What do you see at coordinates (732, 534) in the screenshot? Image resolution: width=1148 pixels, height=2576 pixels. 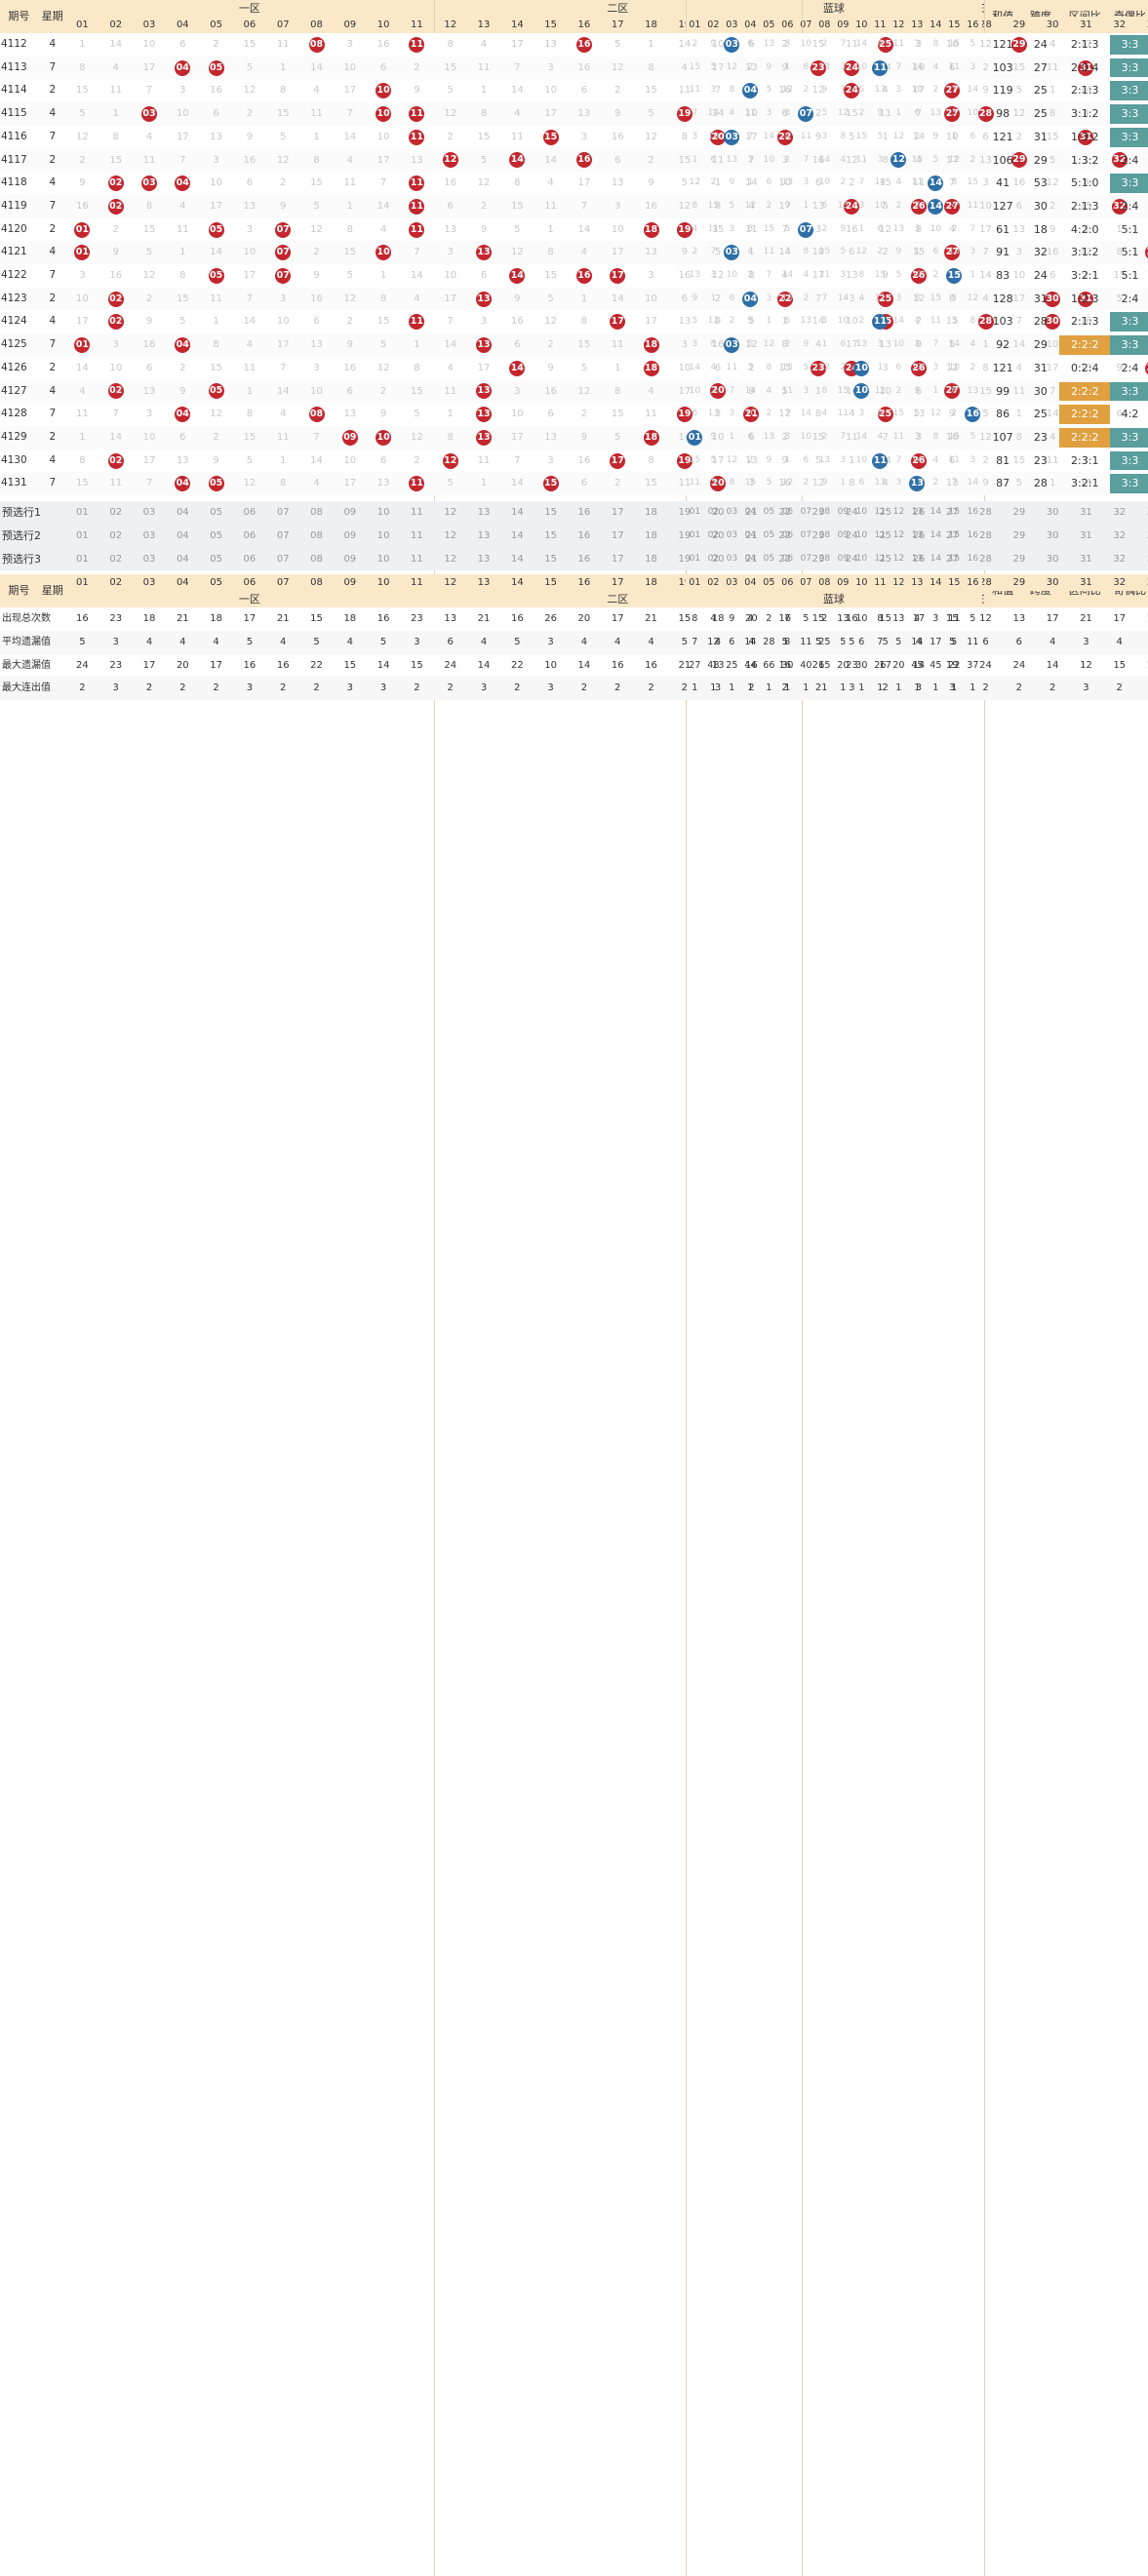 I see `preselect-blue-number: 03` at bounding box center [732, 534].